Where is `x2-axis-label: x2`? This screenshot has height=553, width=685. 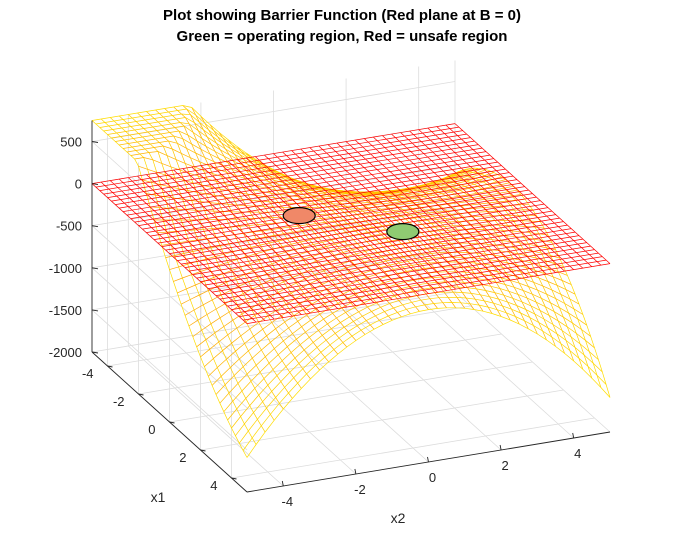
x2-axis-label: x2 is located at coordinates (398, 518).